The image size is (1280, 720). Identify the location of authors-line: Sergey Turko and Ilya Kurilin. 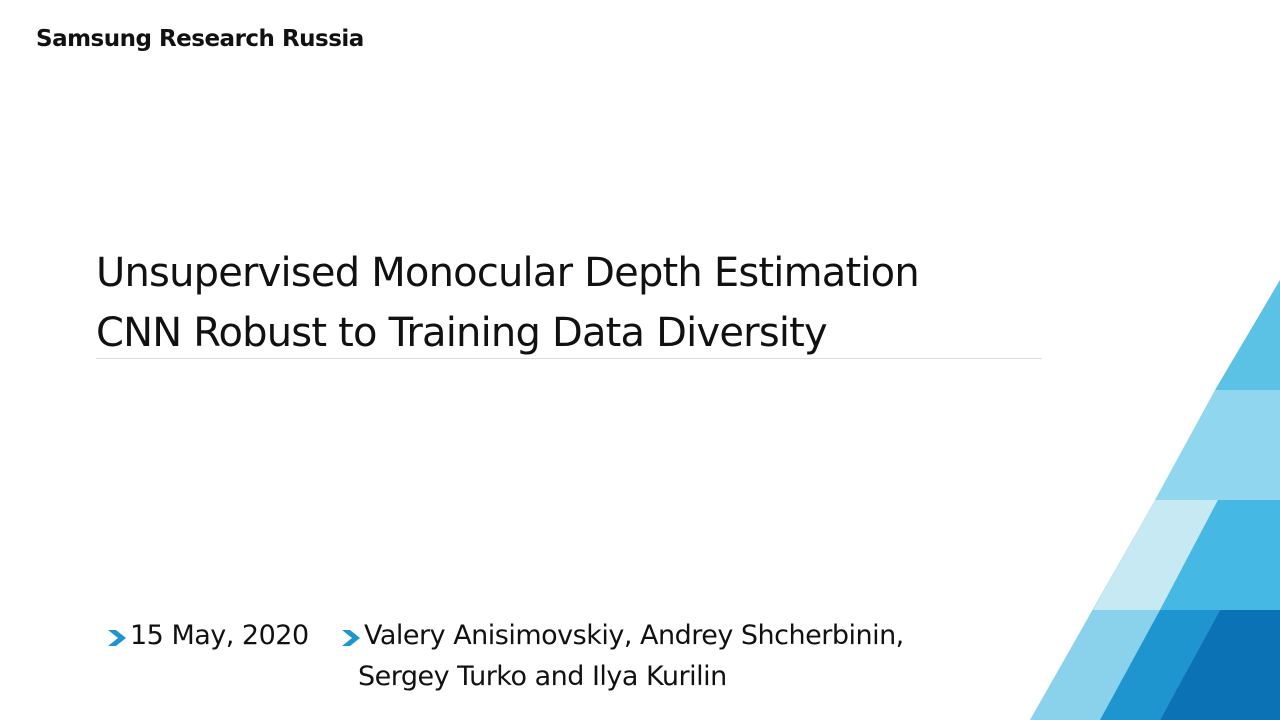
(542, 676).